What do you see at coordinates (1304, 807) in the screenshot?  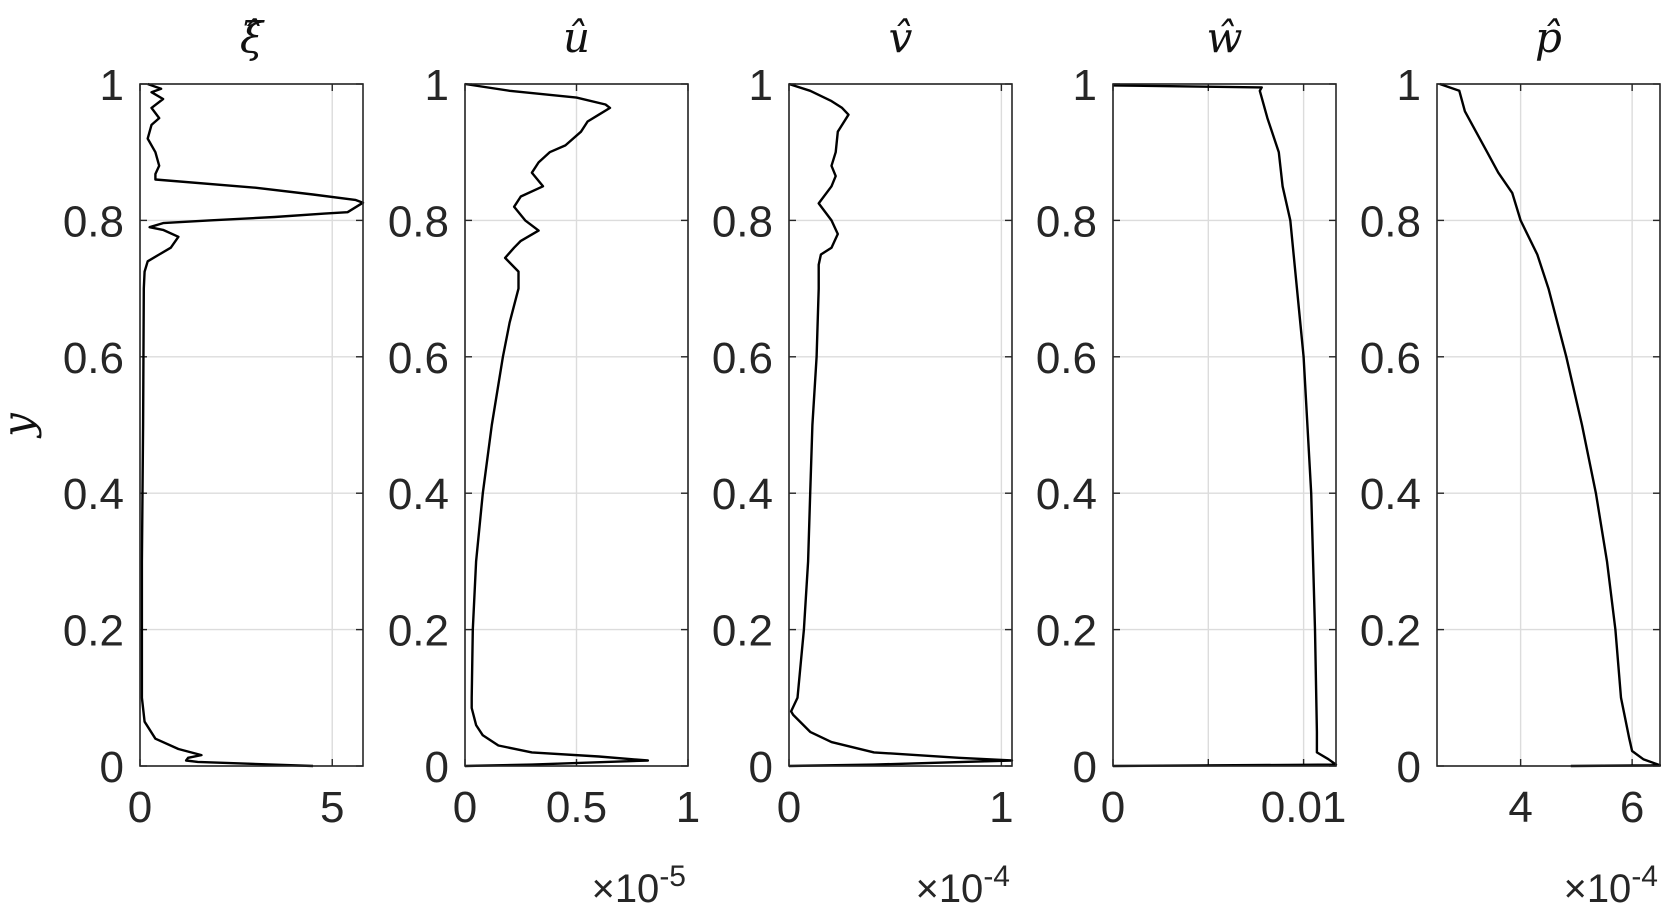 I see `x-tick-label: 0.01` at bounding box center [1304, 807].